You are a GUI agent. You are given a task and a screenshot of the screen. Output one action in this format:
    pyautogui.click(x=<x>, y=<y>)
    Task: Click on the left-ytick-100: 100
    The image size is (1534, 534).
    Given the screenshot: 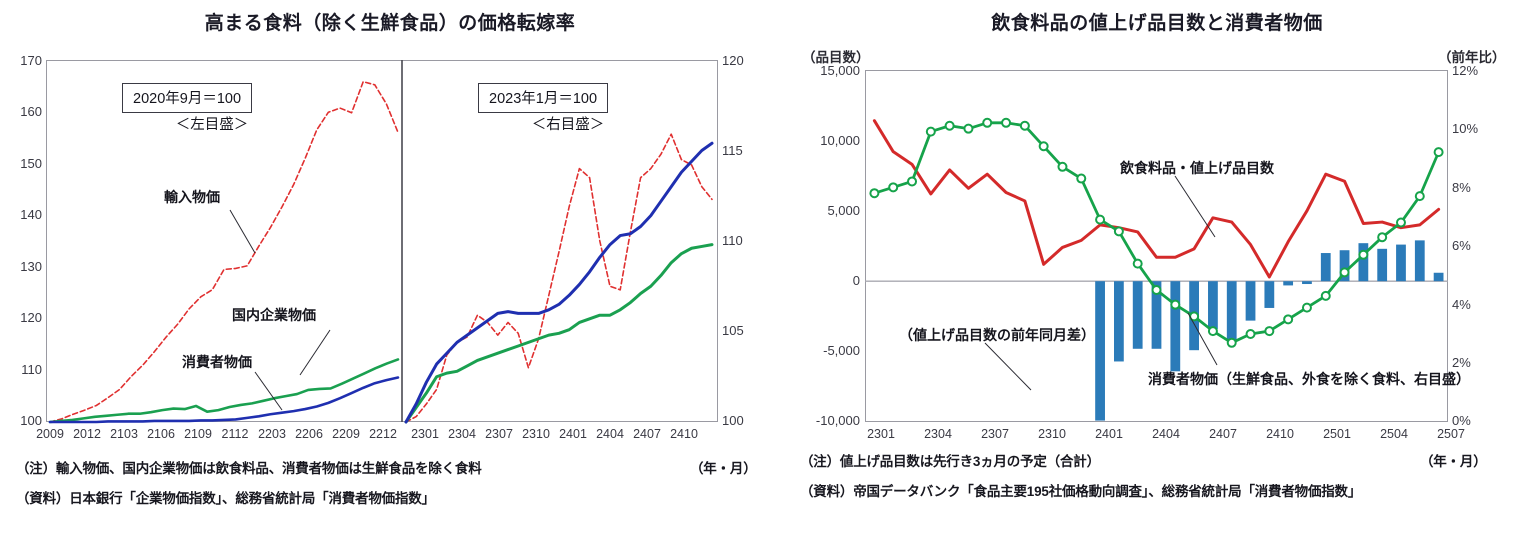 What is the action you would take?
    pyautogui.click(x=31, y=420)
    